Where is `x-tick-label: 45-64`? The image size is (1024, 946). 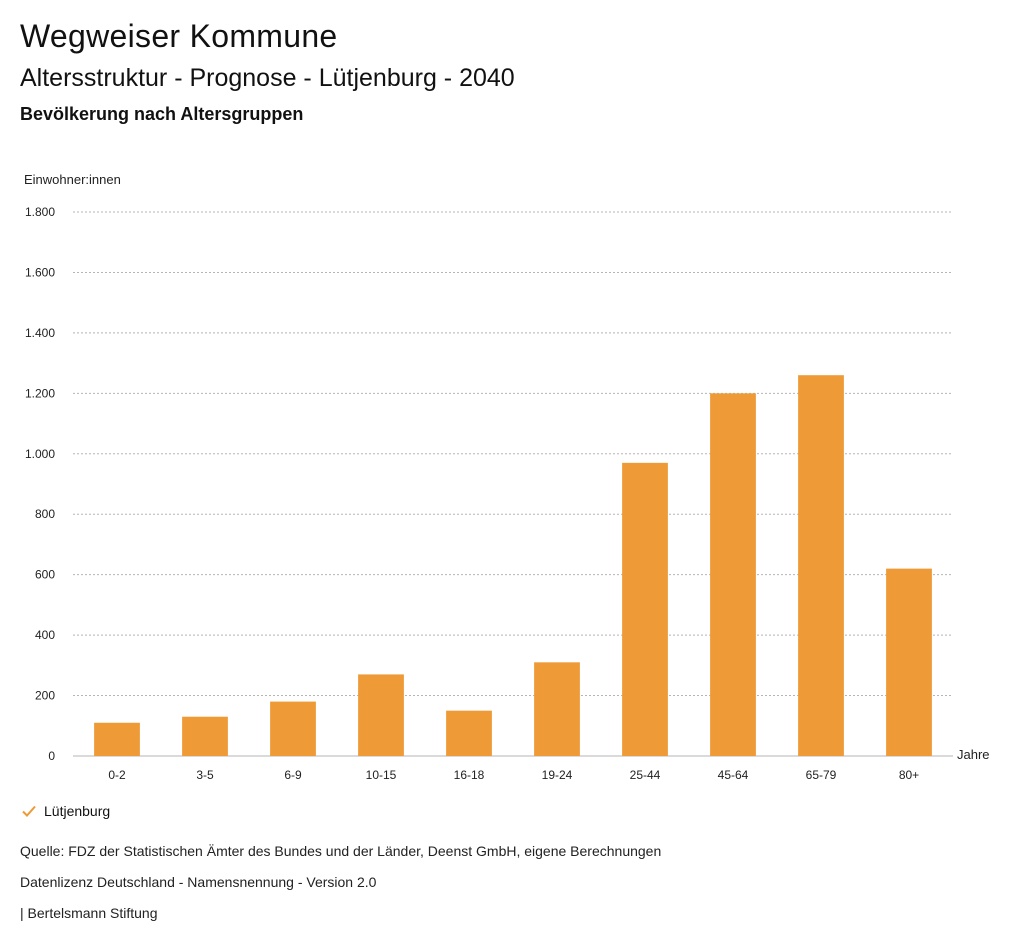 x-tick-label: 45-64 is located at coordinates (733, 775).